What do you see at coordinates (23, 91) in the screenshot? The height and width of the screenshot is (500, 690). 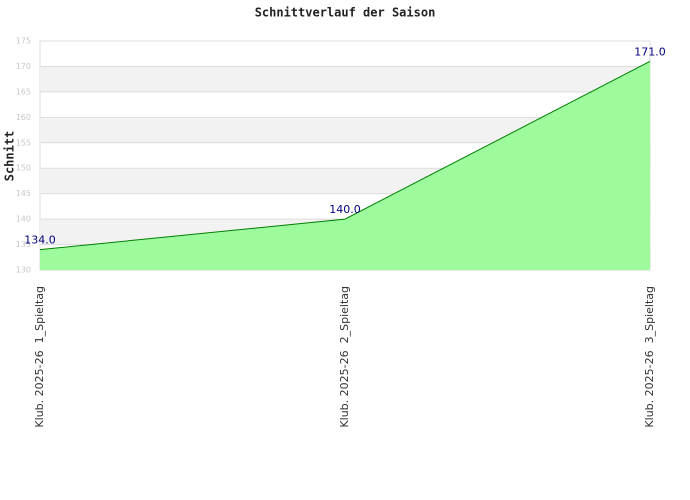 I see `y-tick-label: 165` at bounding box center [23, 91].